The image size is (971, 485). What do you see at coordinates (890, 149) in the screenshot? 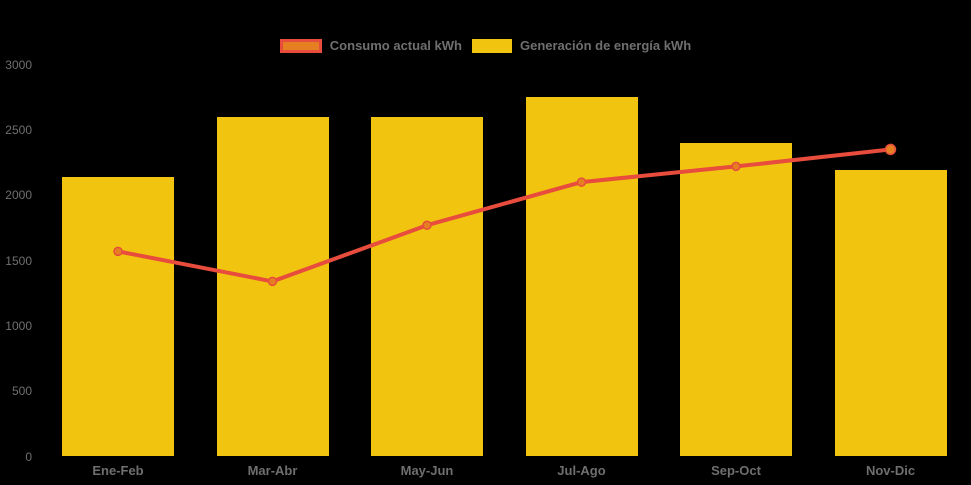
I see `line-point-Nov-Dic` at bounding box center [890, 149].